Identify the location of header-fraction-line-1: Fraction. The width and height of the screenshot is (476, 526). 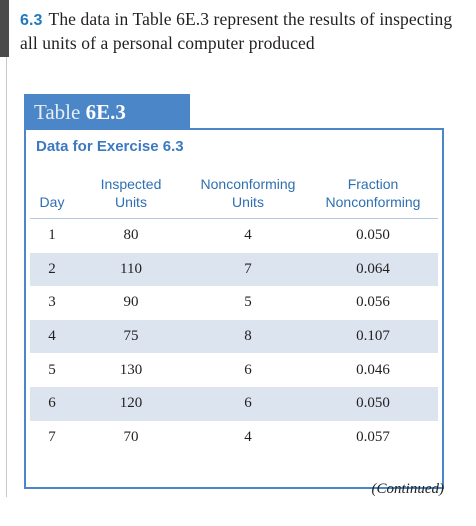
(373, 184).